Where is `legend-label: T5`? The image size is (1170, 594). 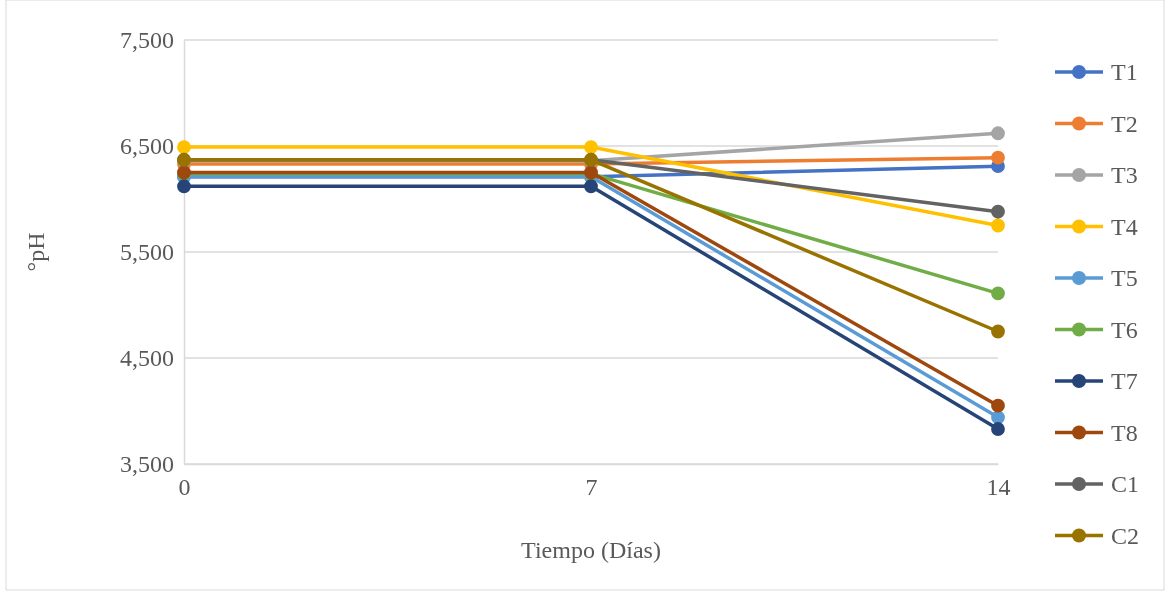
legend-label: T5 is located at coordinates (1124, 278).